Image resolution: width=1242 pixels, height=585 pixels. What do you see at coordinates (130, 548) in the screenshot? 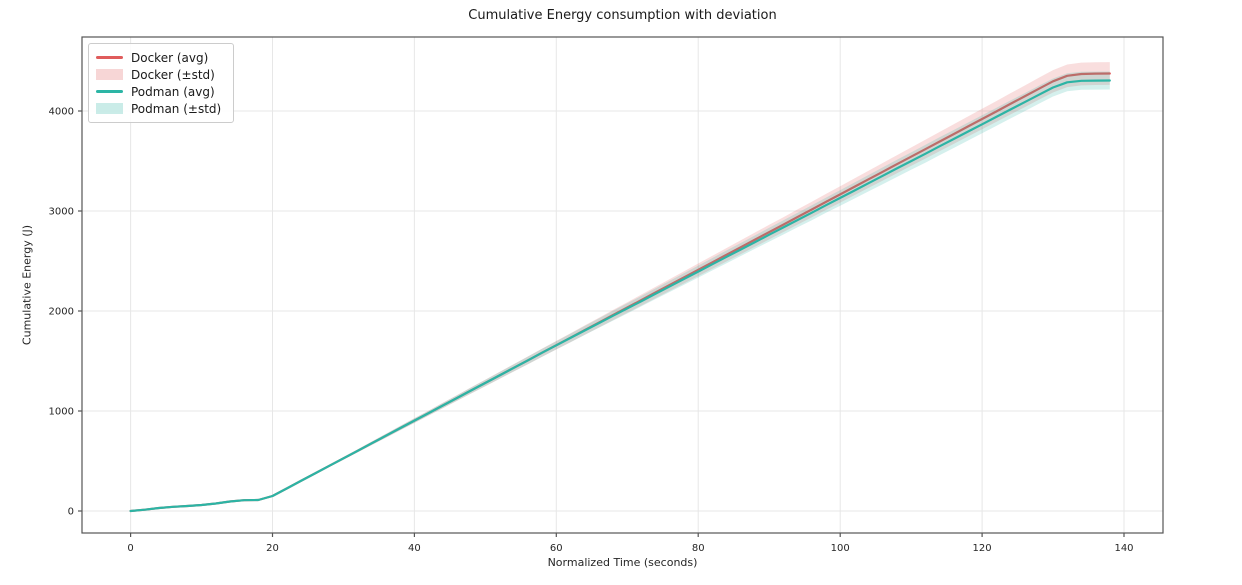
I see `x-tick-label: 0` at bounding box center [130, 548].